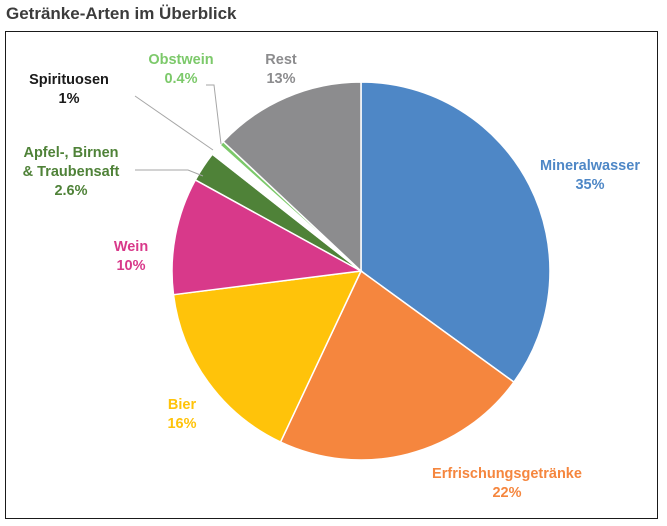 The image size is (667, 526). I want to click on slice-value-label-3: 16%, so click(181, 424).